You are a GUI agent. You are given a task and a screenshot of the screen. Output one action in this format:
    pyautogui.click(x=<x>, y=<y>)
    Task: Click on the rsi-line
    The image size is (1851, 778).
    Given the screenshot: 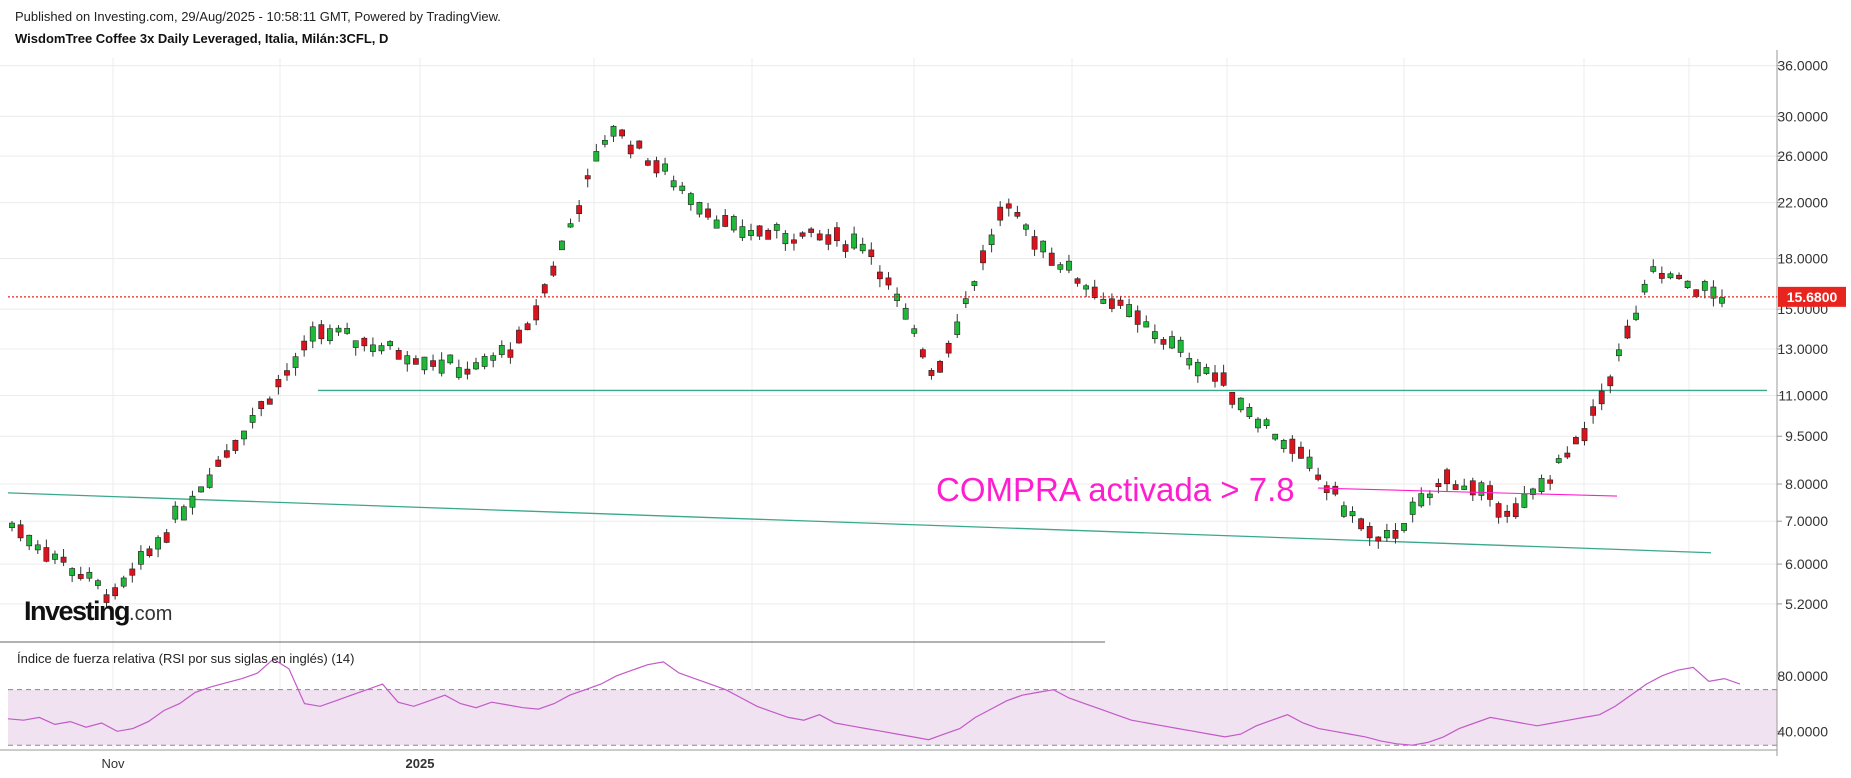 What is the action you would take?
    pyautogui.click(x=874, y=702)
    